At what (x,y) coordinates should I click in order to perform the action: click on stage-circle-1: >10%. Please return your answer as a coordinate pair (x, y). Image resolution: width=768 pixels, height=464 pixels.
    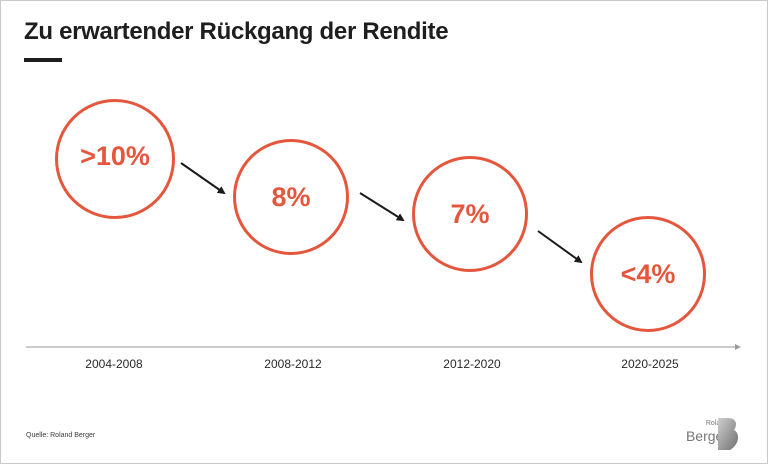
    Looking at the image, I should click on (115, 159).